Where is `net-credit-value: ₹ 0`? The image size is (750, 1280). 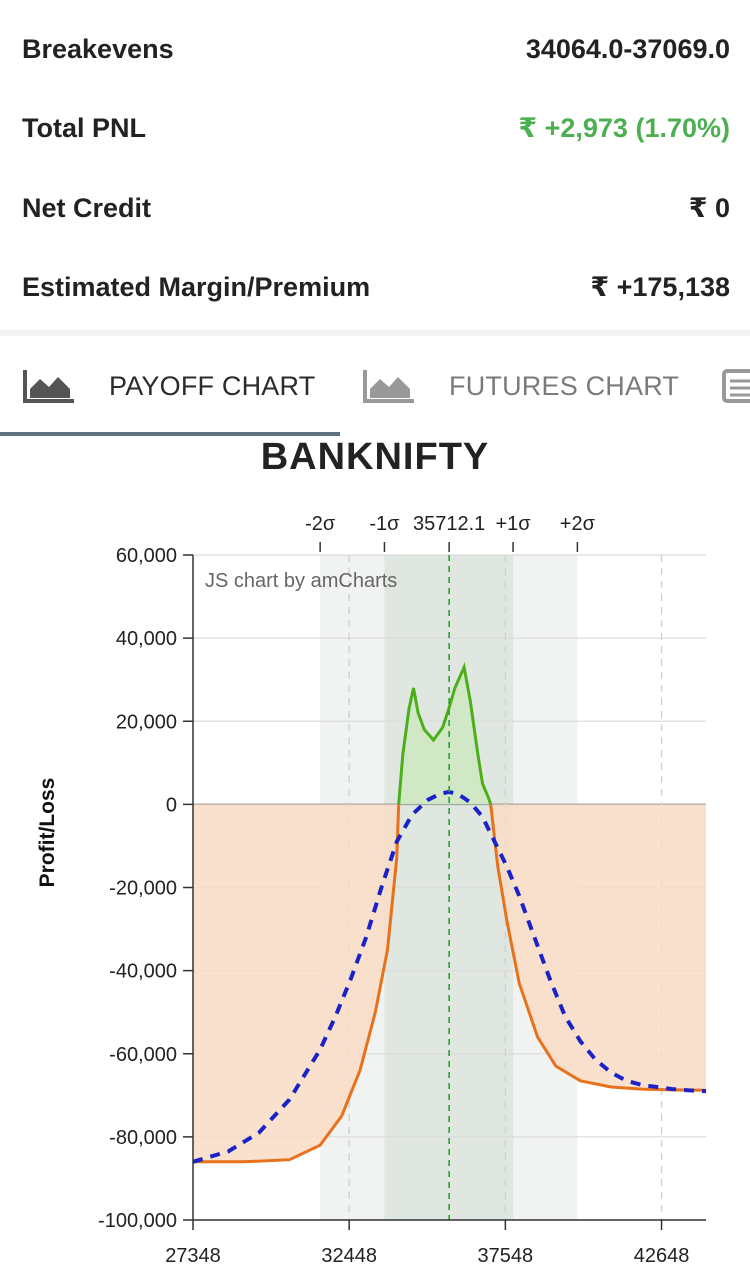 net-credit-value: ₹ 0 is located at coordinates (709, 207).